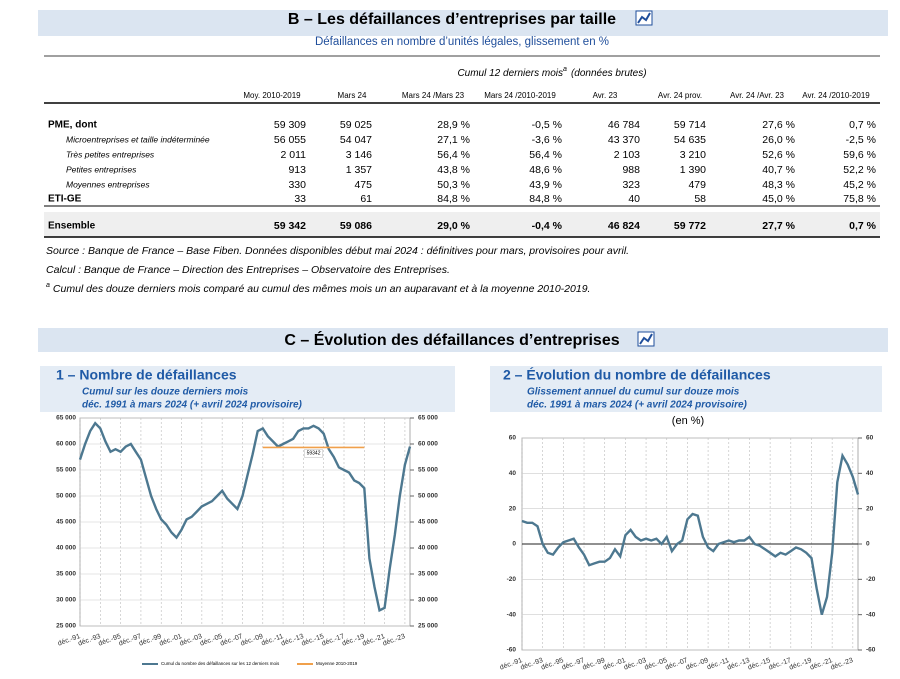 The width and height of the screenshot is (900, 679). What do you see at coordinates (66, 574) in the screenshot?
I see `y-tick-label: 35 000` at bounding box center [66, 574].